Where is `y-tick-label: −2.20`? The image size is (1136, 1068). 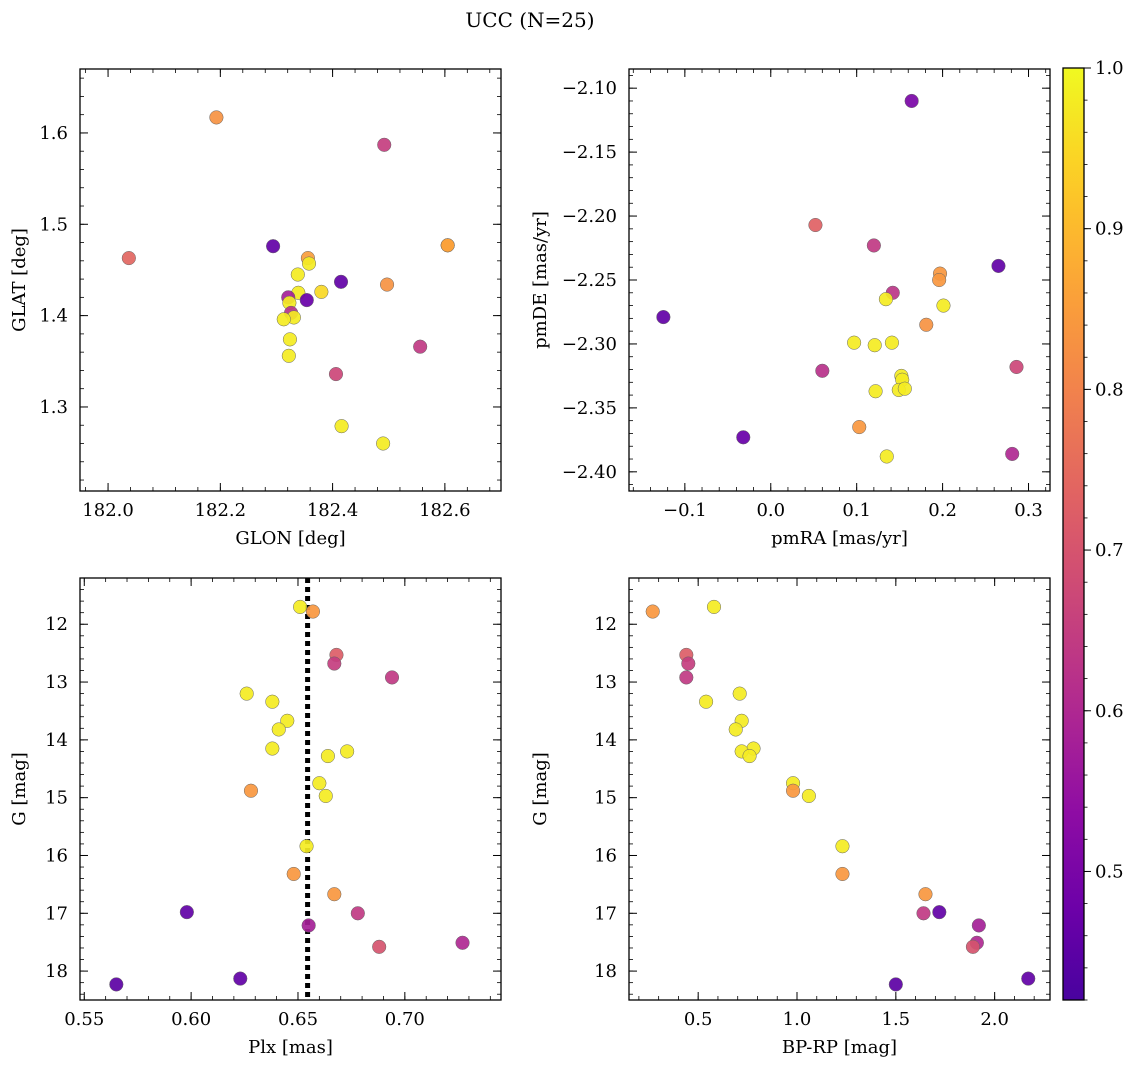
y-tick-label: −2.20 is located at coordinates (589, 216).